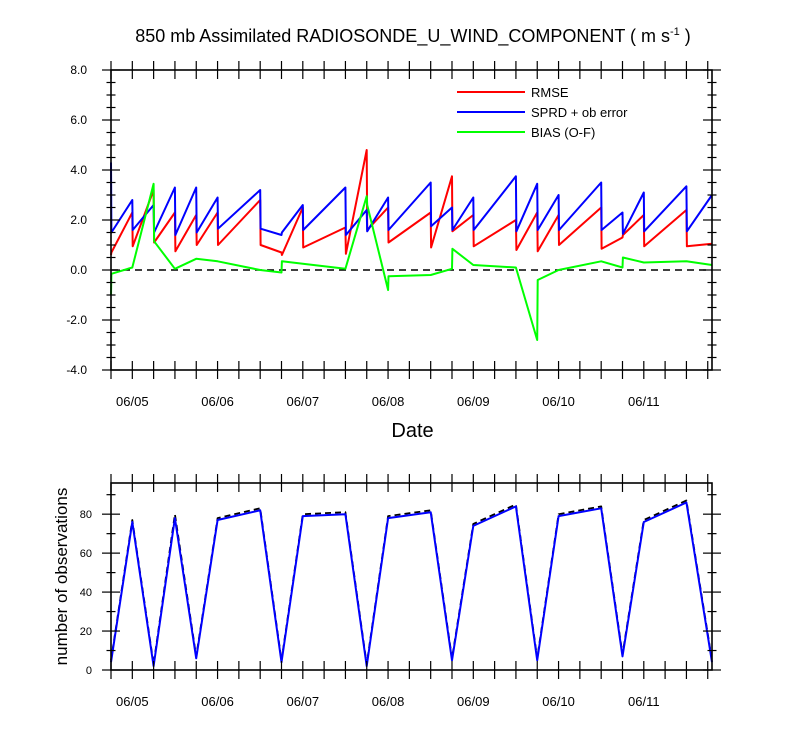  Describe the element at coordinates (86, 515) in the screenshot. I see `y-tick-label: 80` at that location.